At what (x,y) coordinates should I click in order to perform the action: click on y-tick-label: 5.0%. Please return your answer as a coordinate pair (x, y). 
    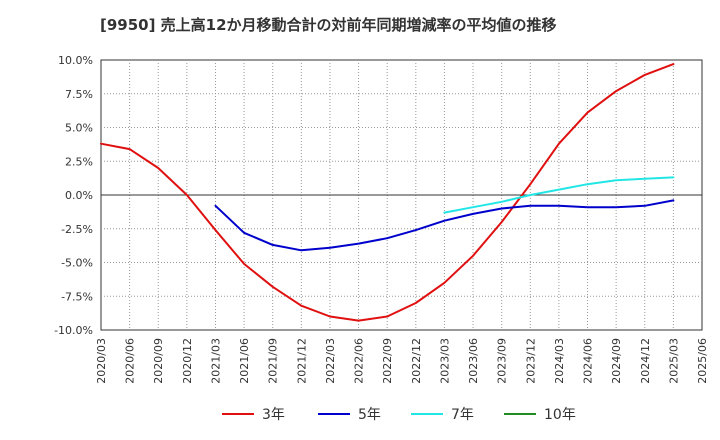
    Looking at the image, I should click on (79, 128).